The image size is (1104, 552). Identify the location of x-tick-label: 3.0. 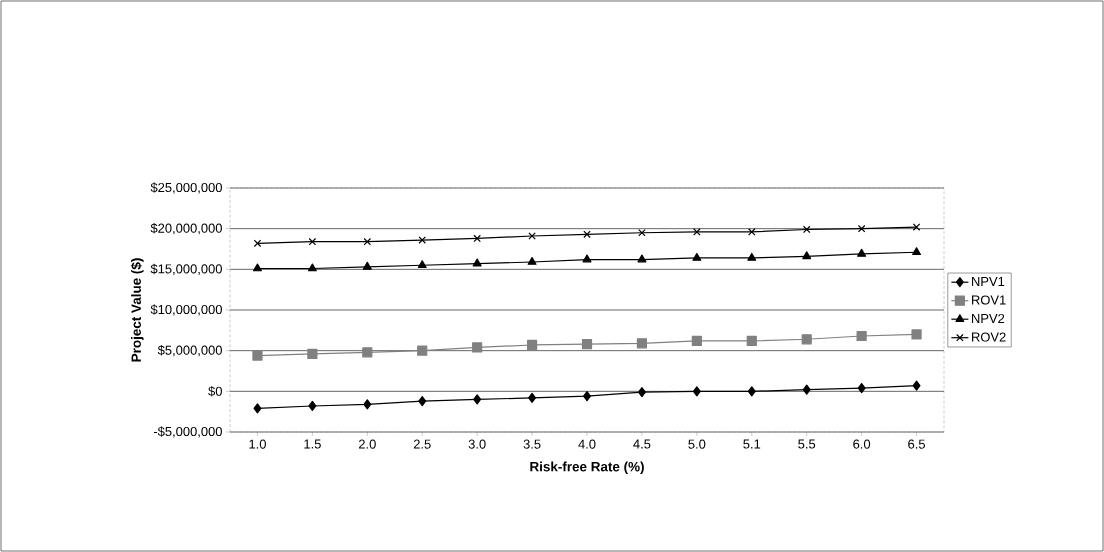
(477, 444).